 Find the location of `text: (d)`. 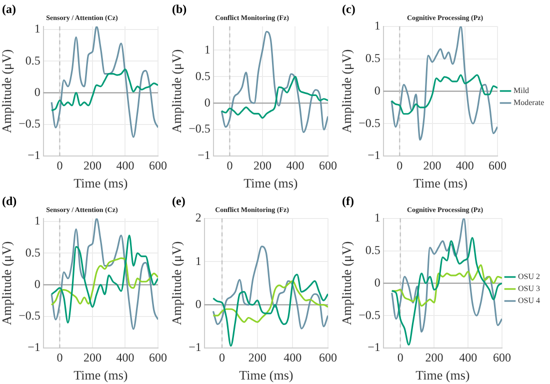

text: (d) is located at coordinates (9, 201).